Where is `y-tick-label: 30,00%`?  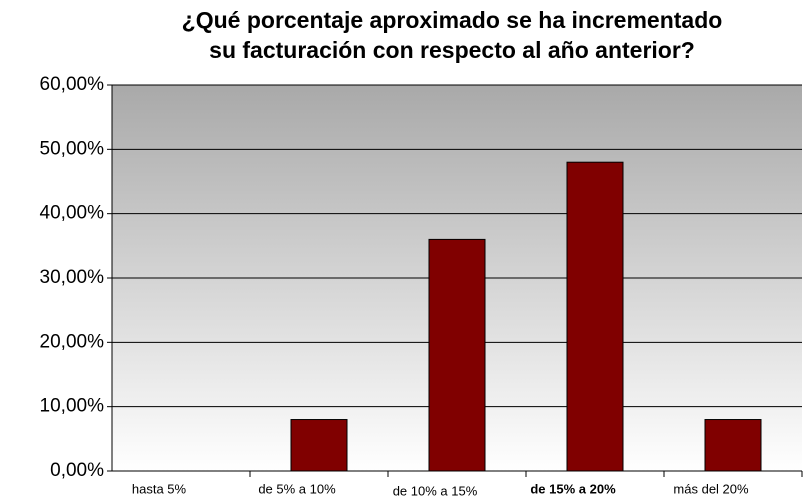 y-tick-label: 30,00% is located at coordinates (72, 277).